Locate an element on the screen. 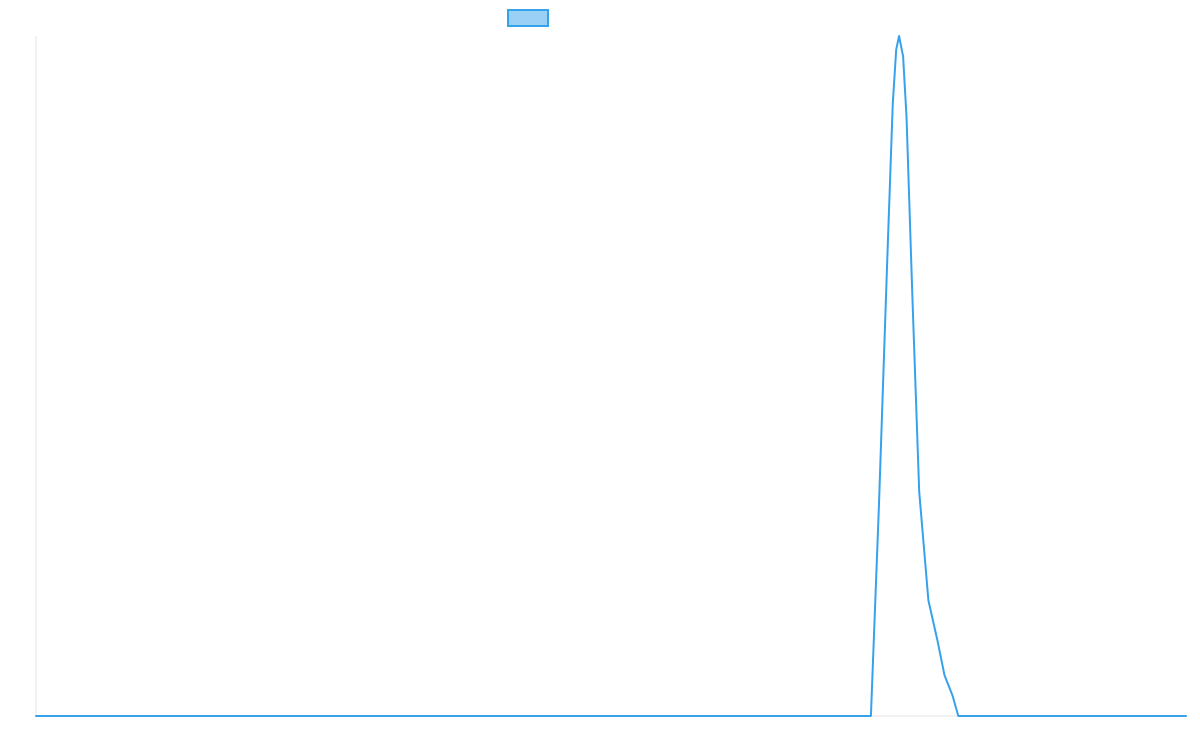 The height and width of the screenshot is (750, 1200). legend is located at coordinates (528, 18).